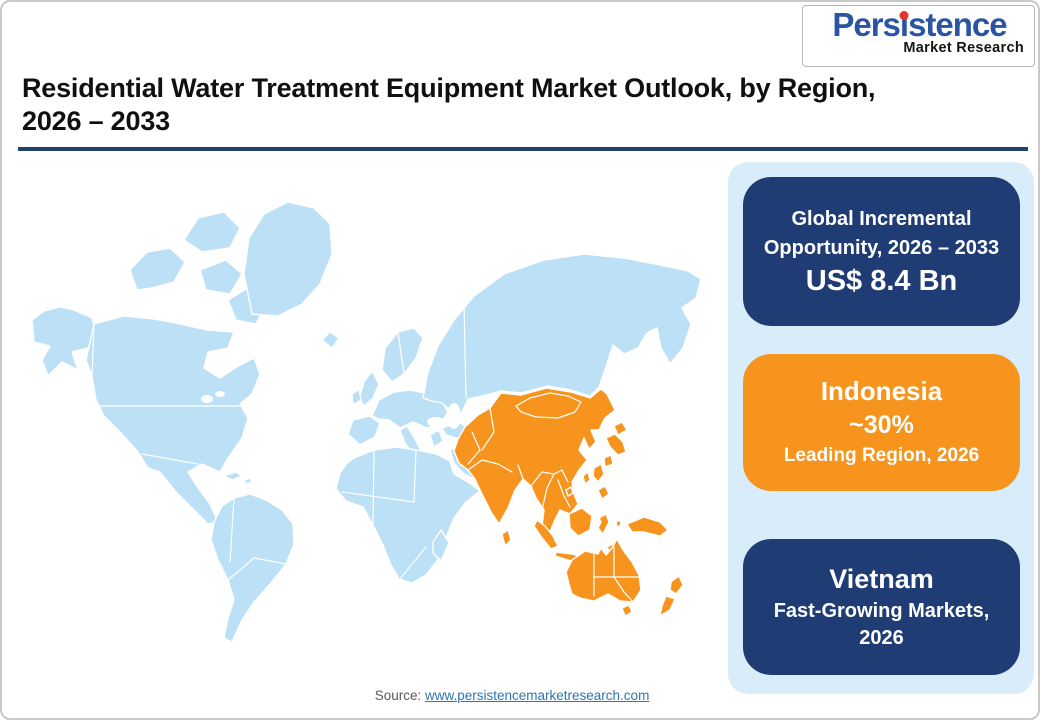 The height and width of the screenshot is (720, 1040). I want to click on region-philippines-mindanao, so click(603, 492).